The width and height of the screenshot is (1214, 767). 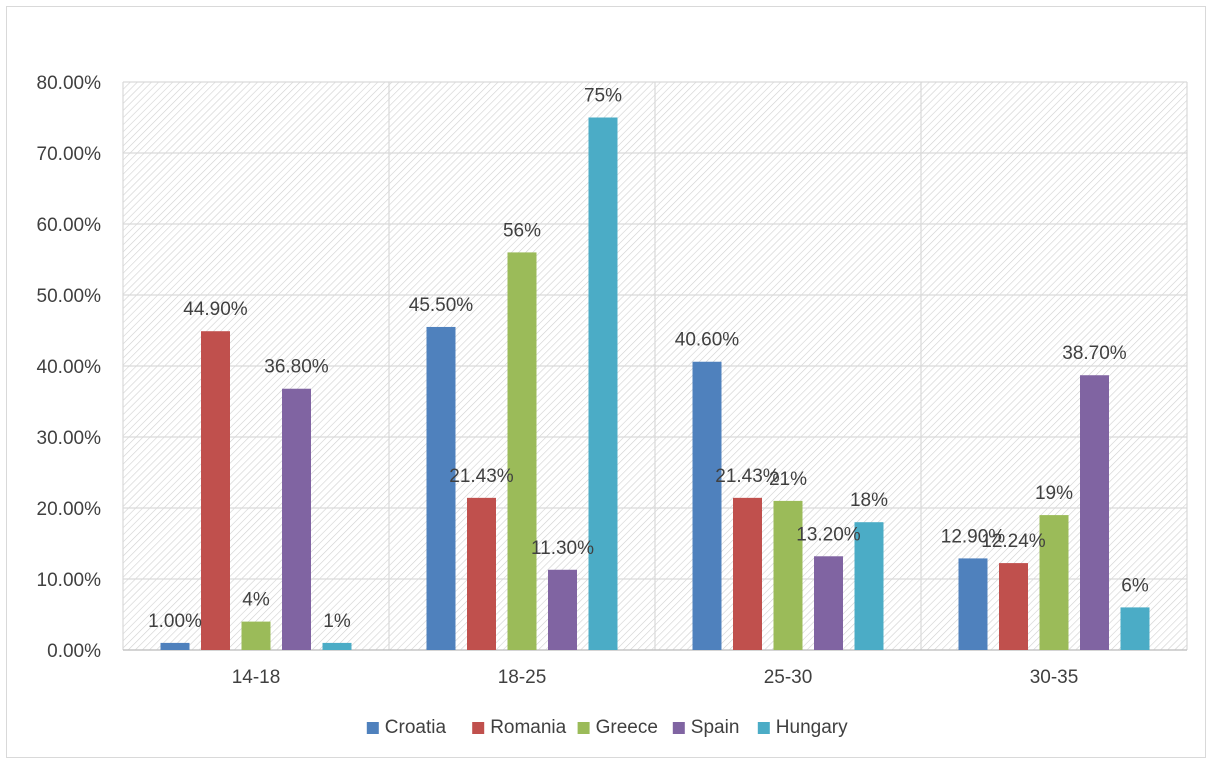 I want to click on x-tick-label: 14-18, so click(x=256, y=677).